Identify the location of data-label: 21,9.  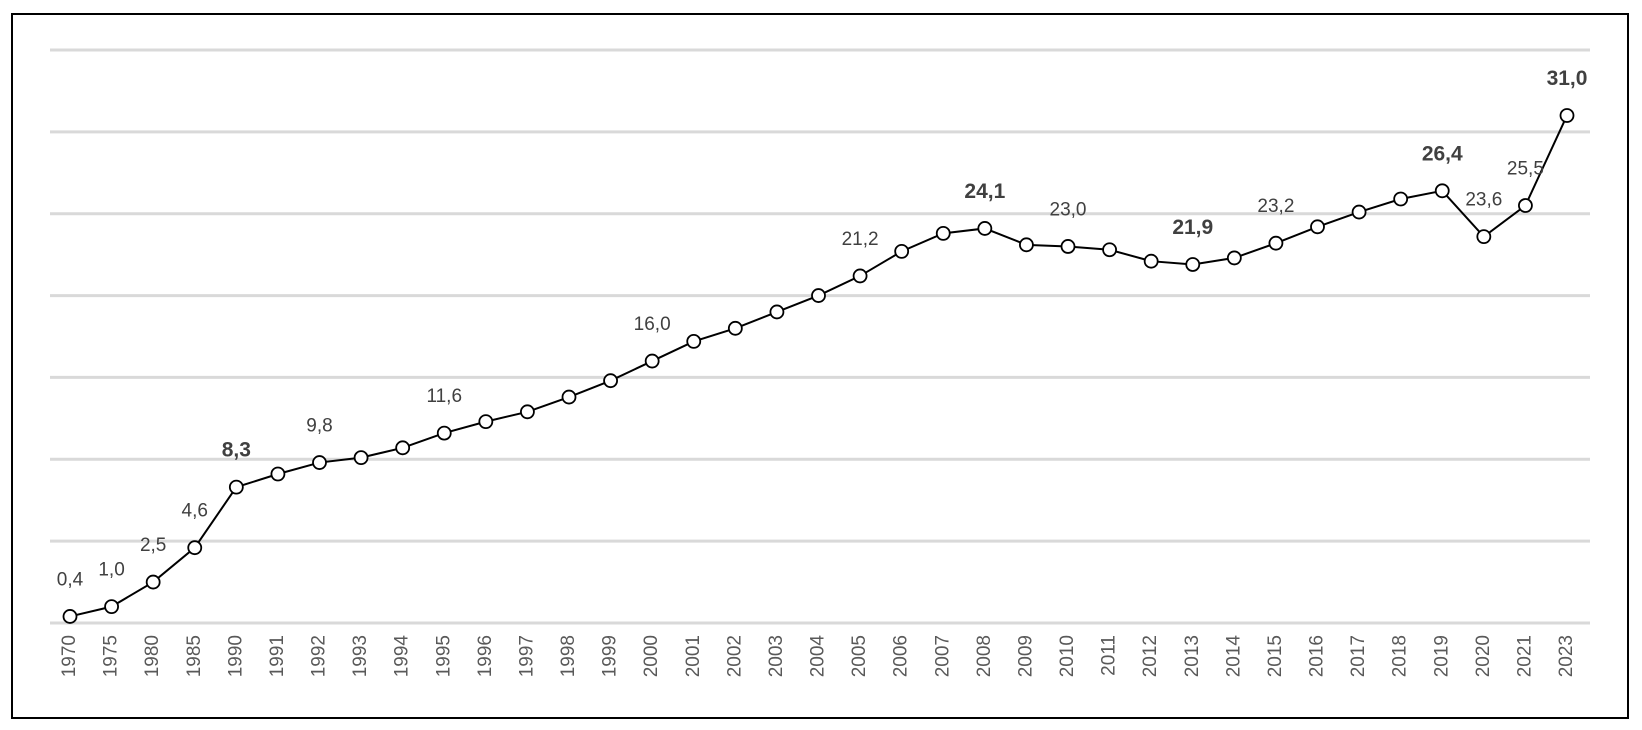
(1192, 227).